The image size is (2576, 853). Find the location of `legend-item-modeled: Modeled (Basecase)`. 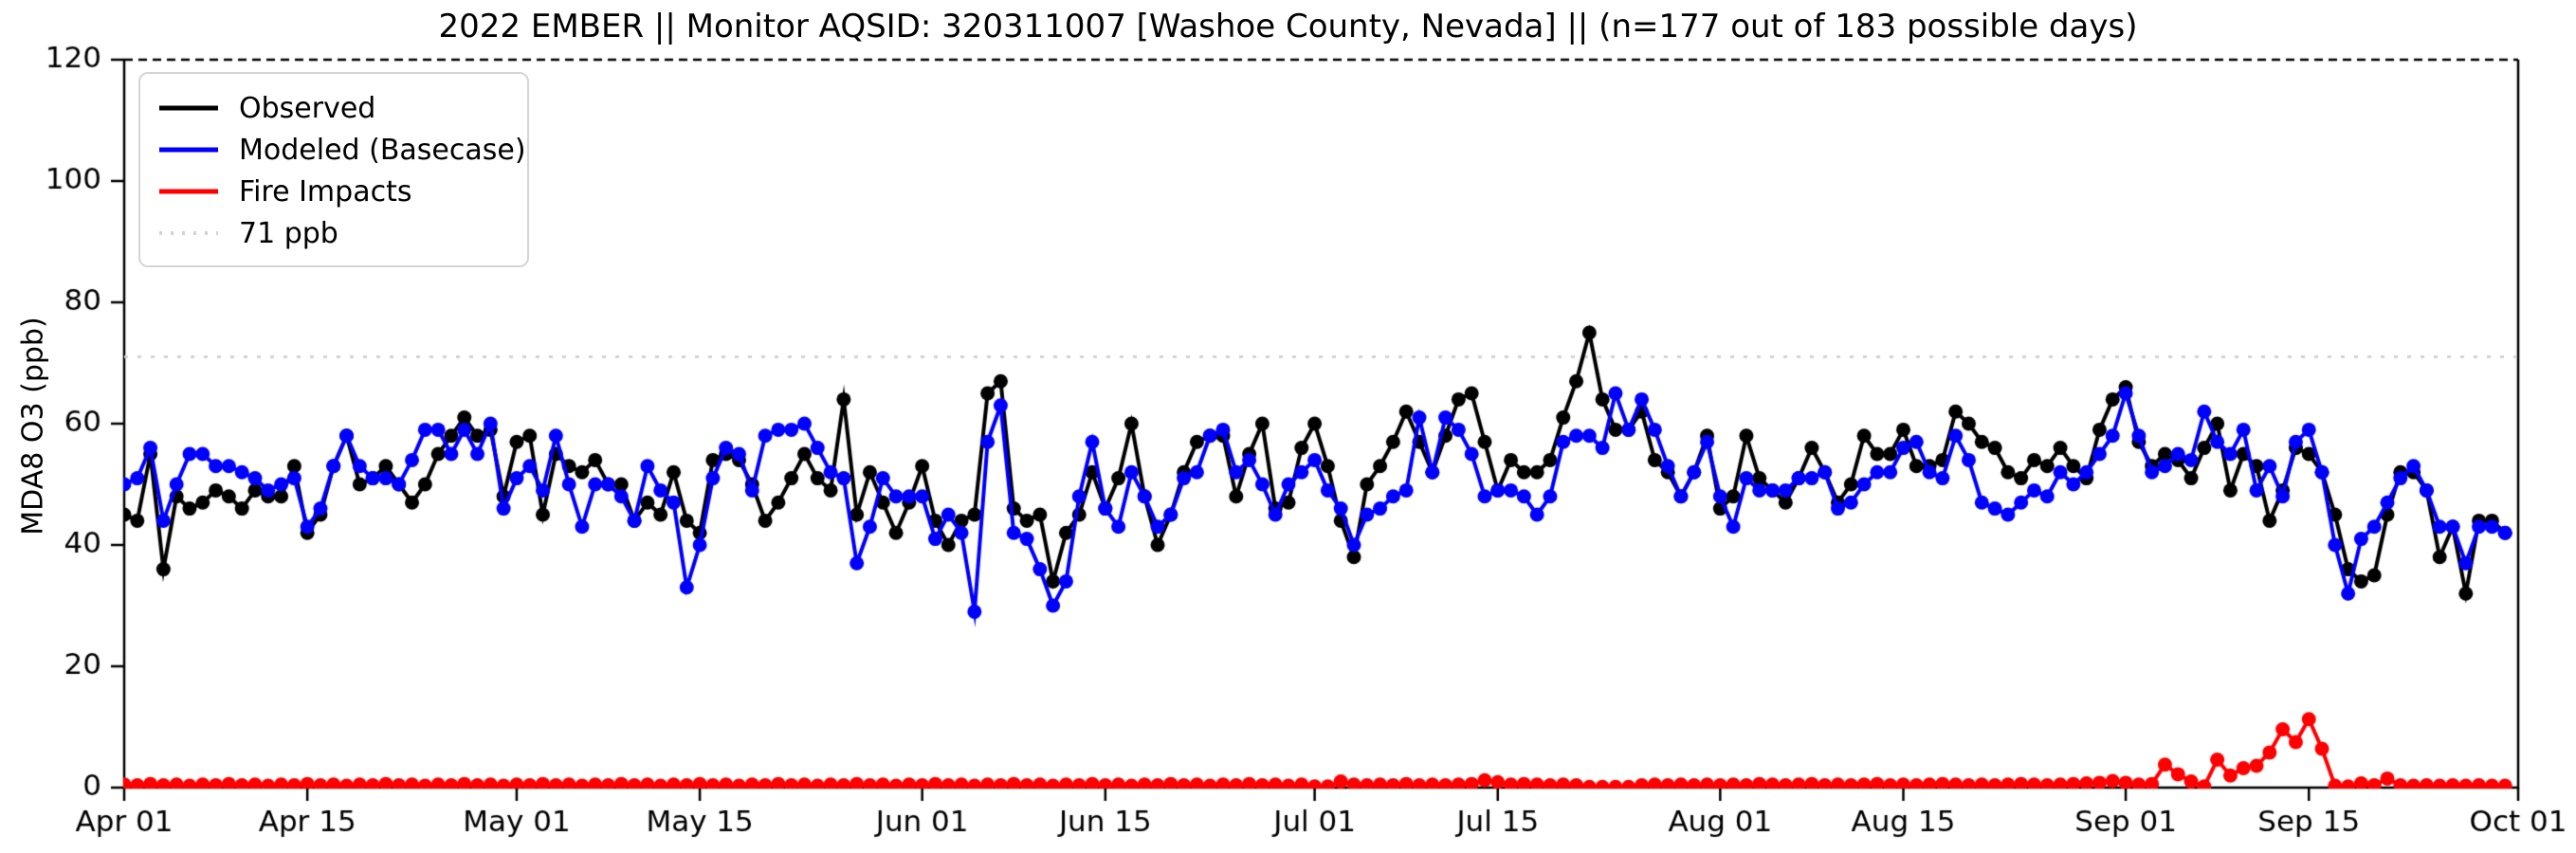

legend-item-modeled: Modeled (Basecase) is located at coordinates (342, 150).